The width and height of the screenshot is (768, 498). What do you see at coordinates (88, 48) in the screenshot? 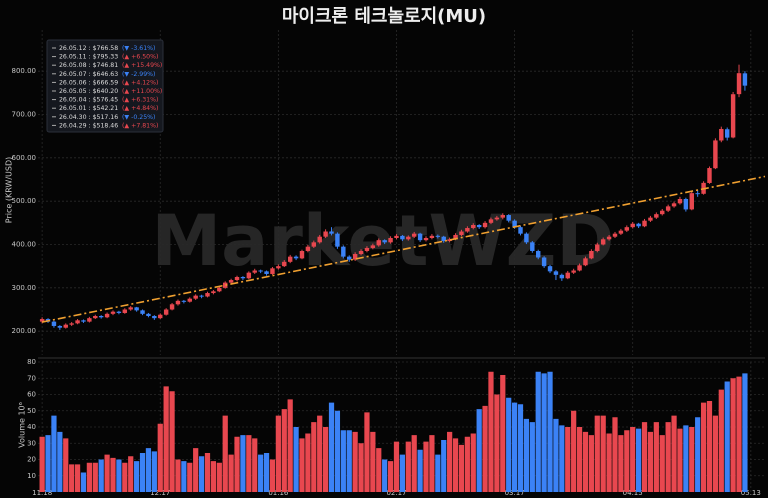
I see `legend-text: 26.05.12 : $766.58` at bounding box center [88, 48].